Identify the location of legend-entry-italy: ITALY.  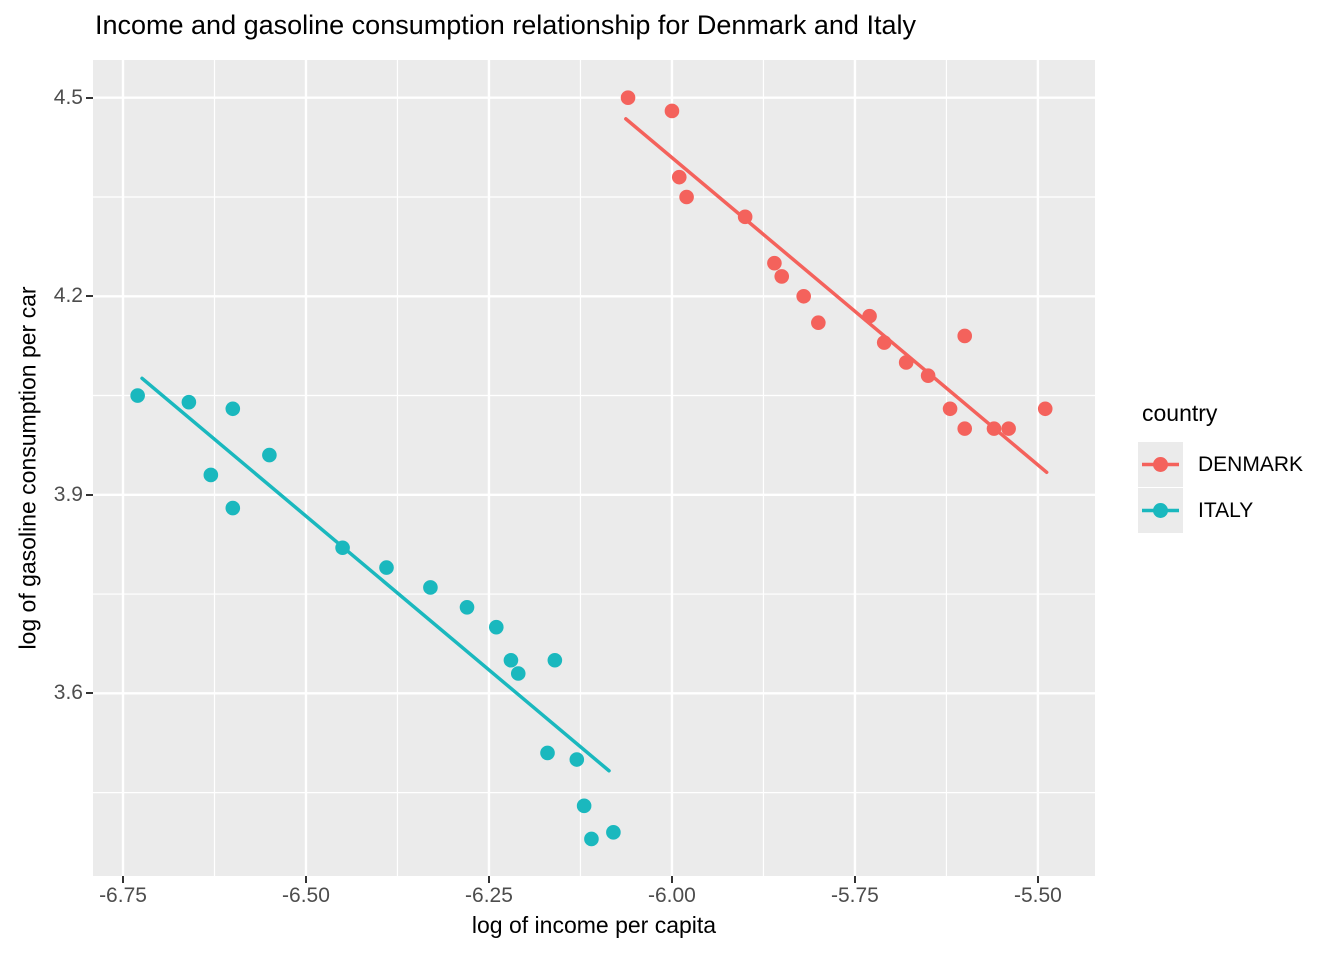
(1220, 511).